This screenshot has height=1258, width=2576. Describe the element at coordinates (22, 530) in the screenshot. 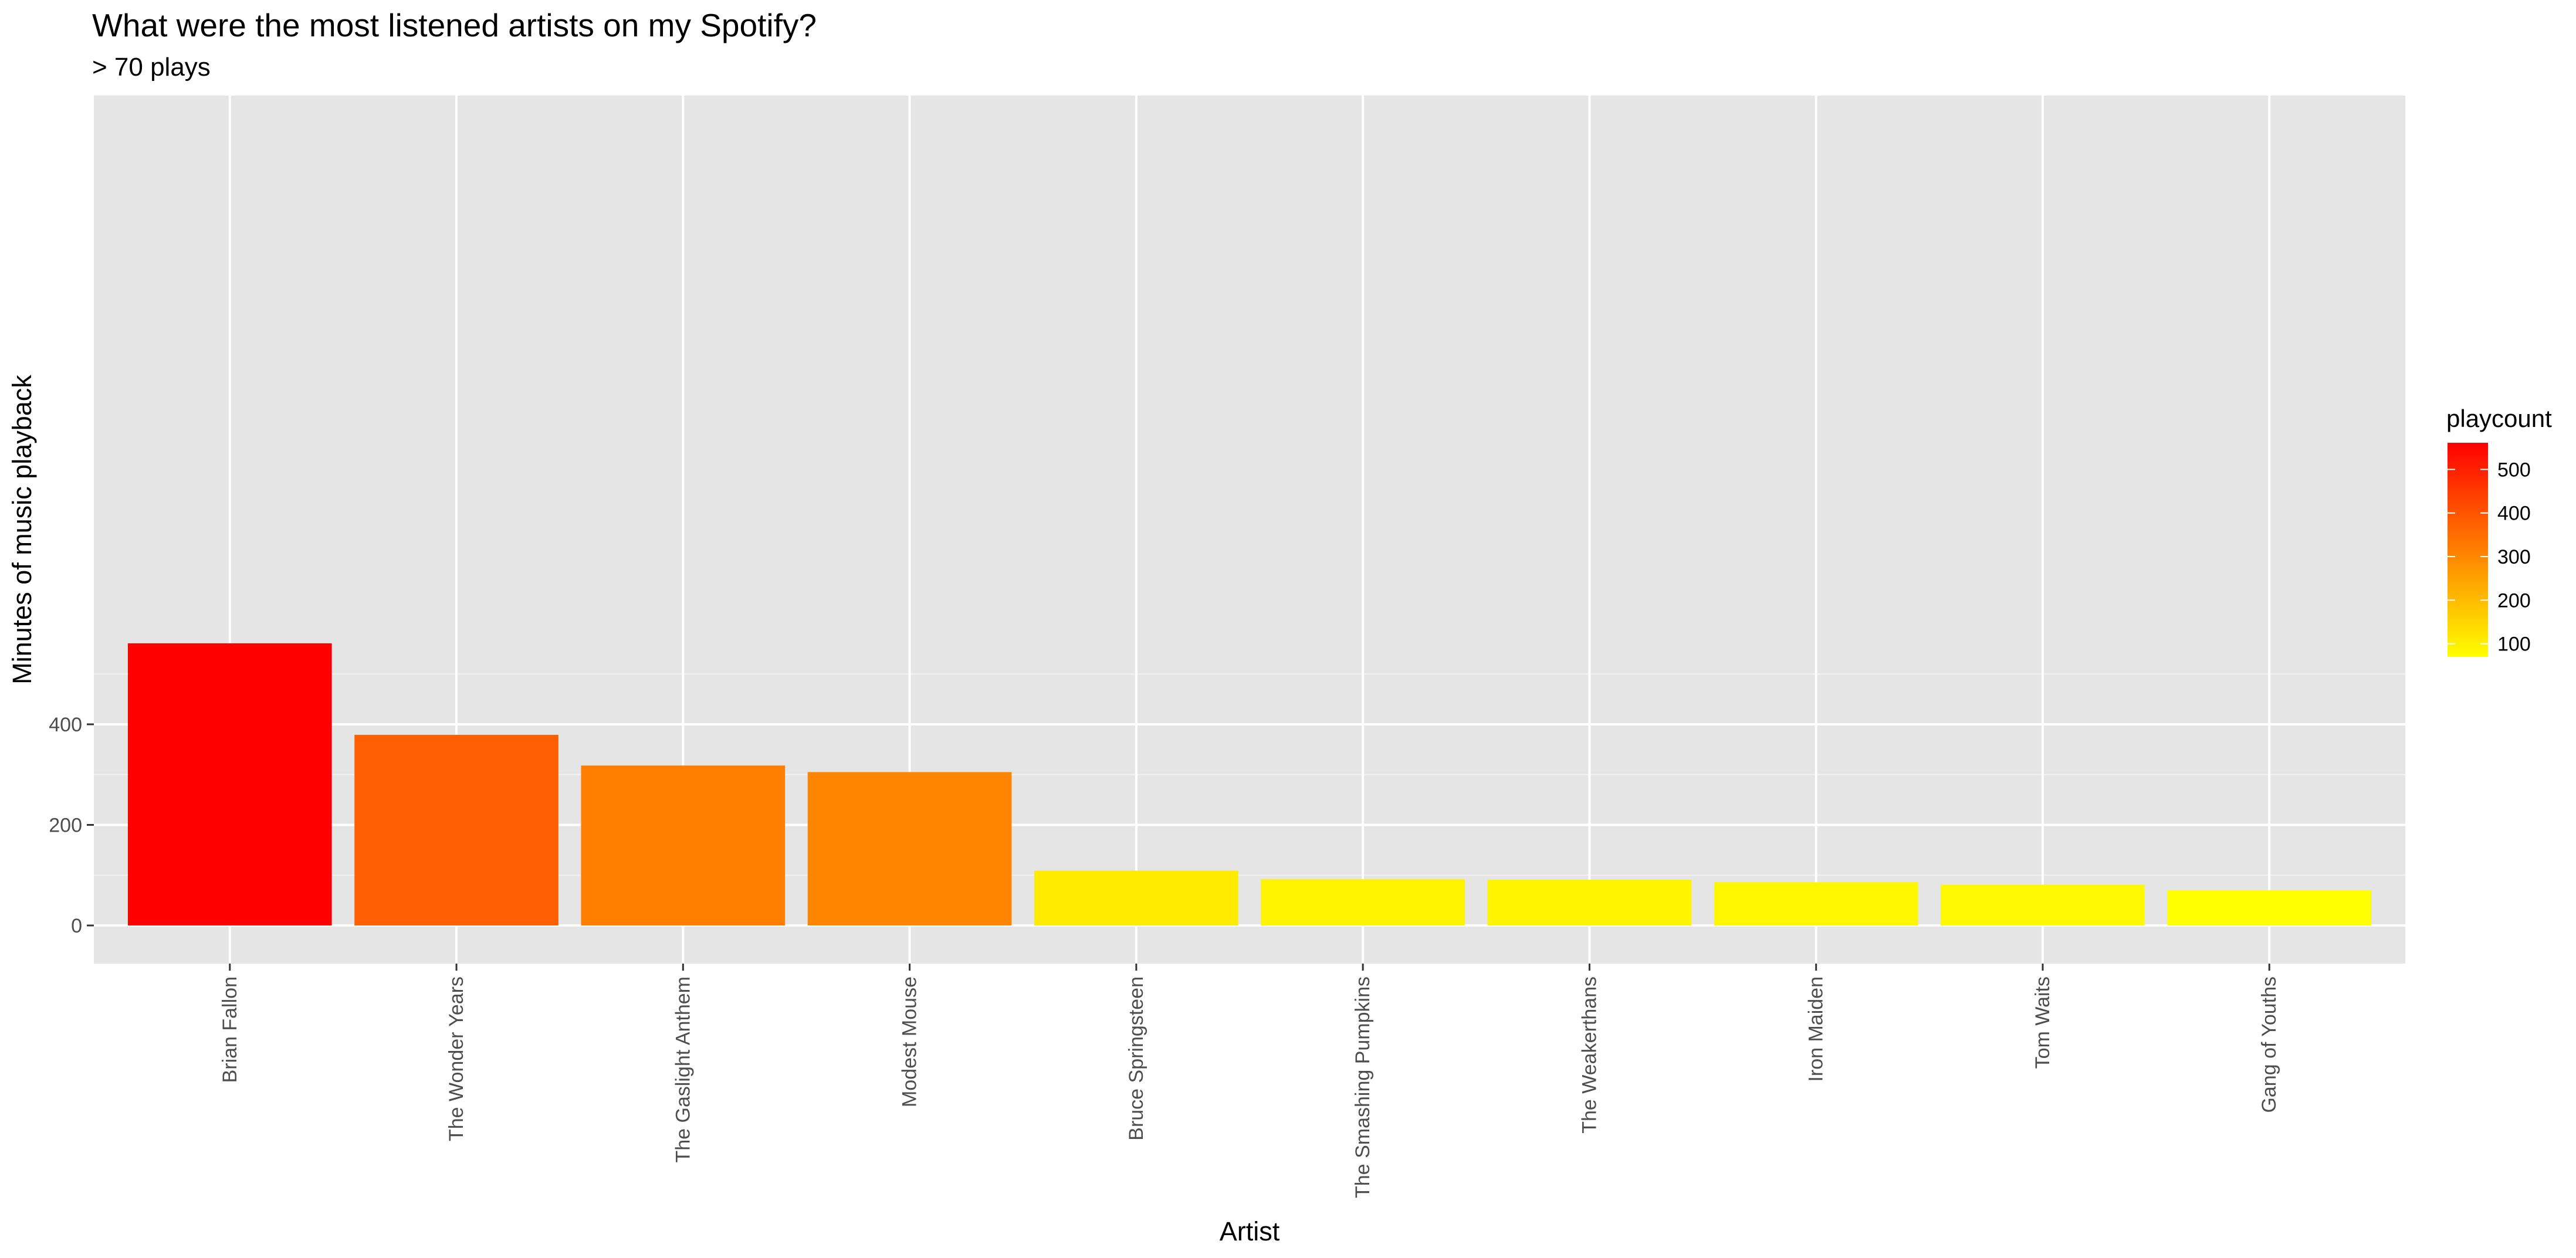

I see `y-axis-title: Minutes of music playback` at that location.